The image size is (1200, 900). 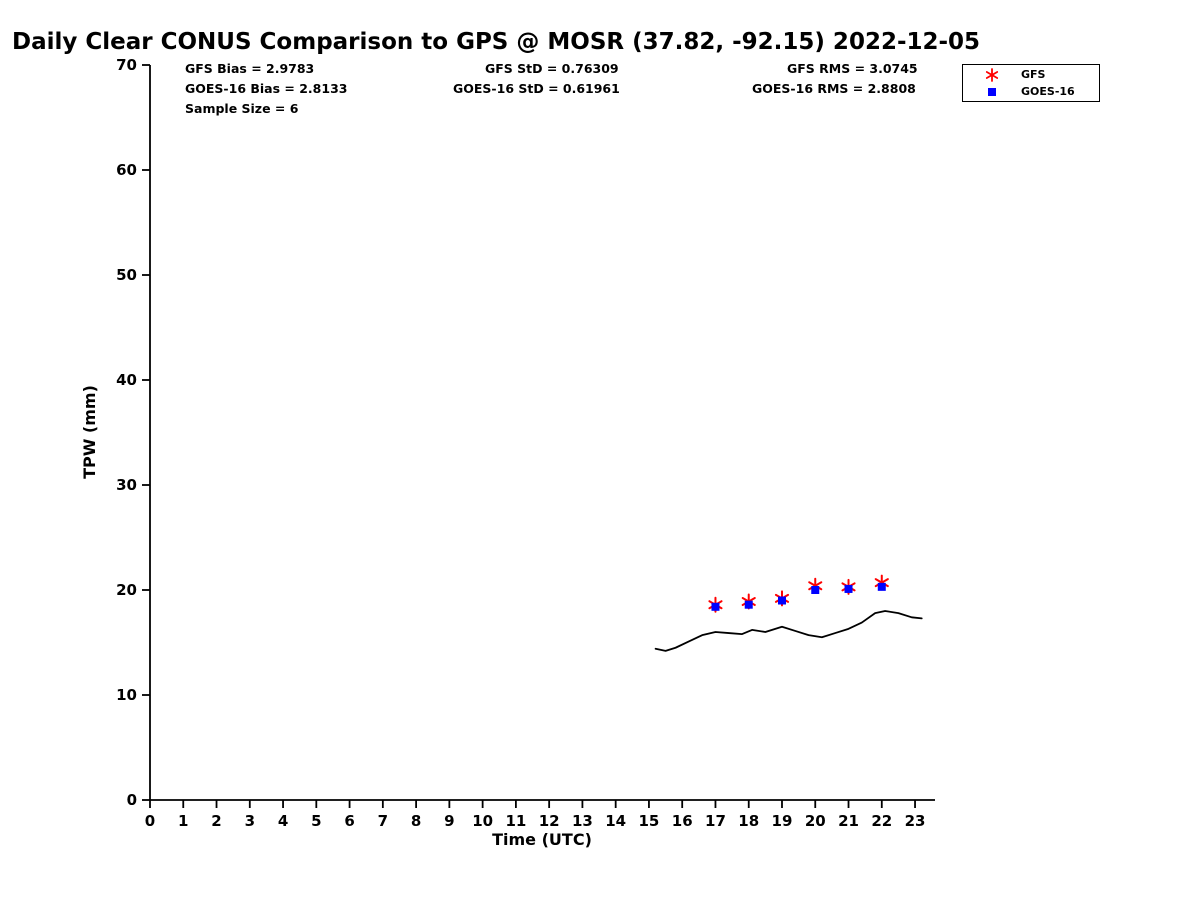 I want to click on x-tick-label: 12, so click(x=549, y=821).